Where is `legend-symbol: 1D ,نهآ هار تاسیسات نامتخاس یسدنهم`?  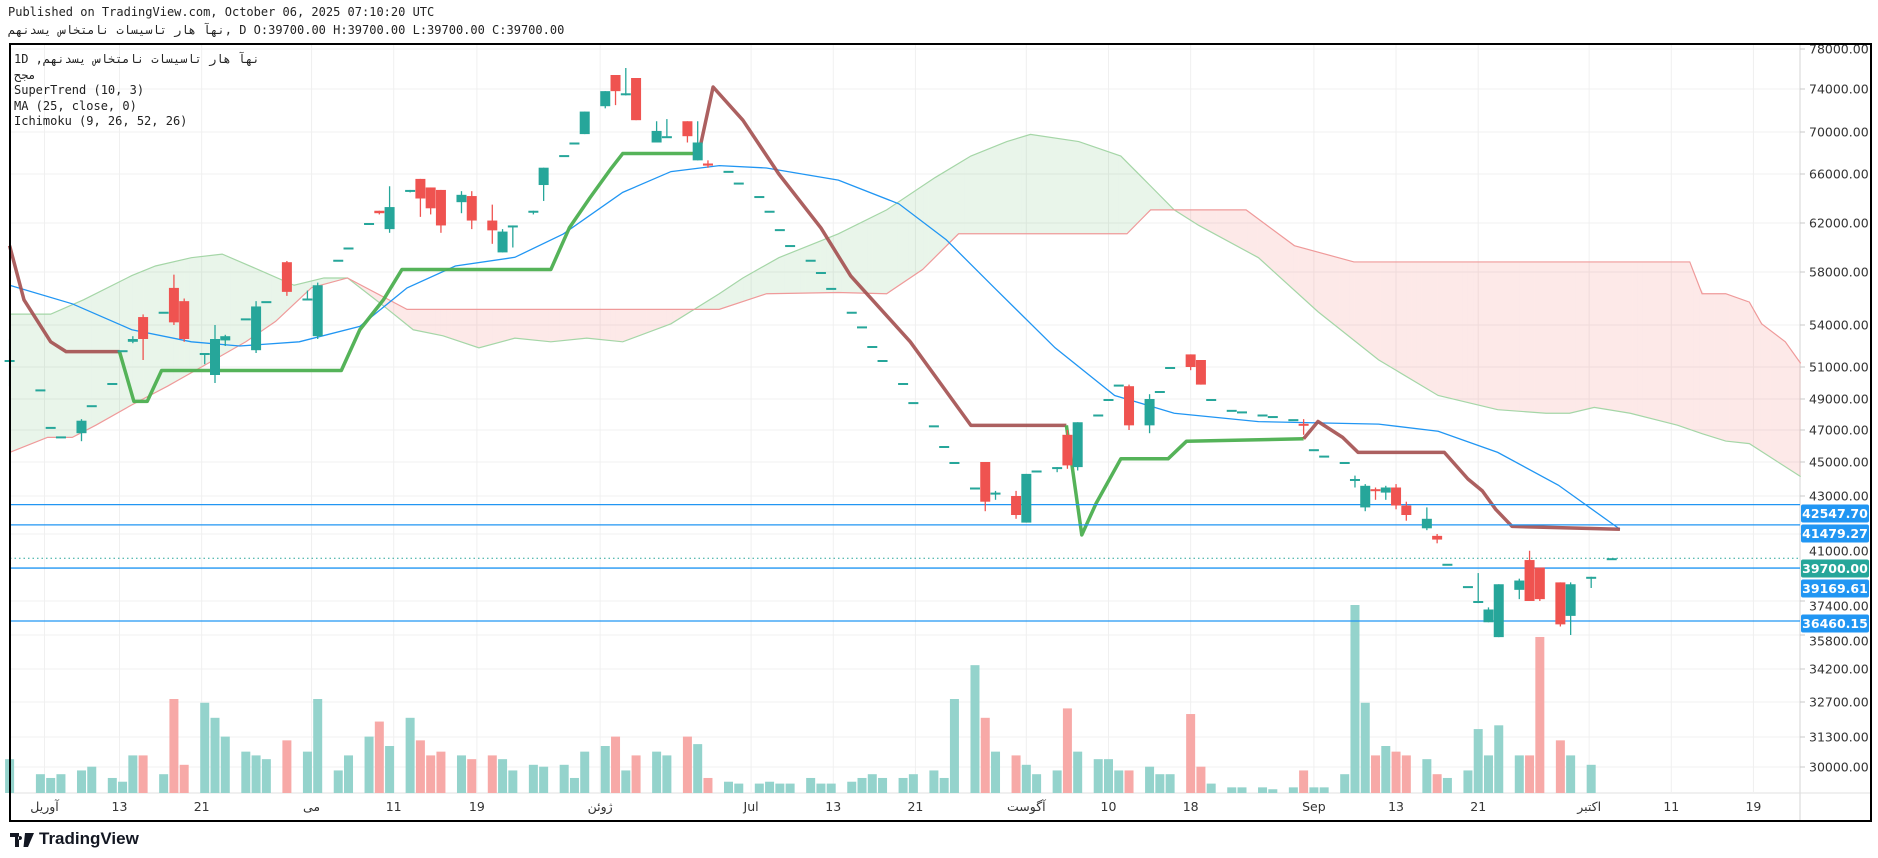
legend-symbol: 1D ,نهآ هار تاسیسات نامتخاس یسدنهم is located at coordinates (137, 59).